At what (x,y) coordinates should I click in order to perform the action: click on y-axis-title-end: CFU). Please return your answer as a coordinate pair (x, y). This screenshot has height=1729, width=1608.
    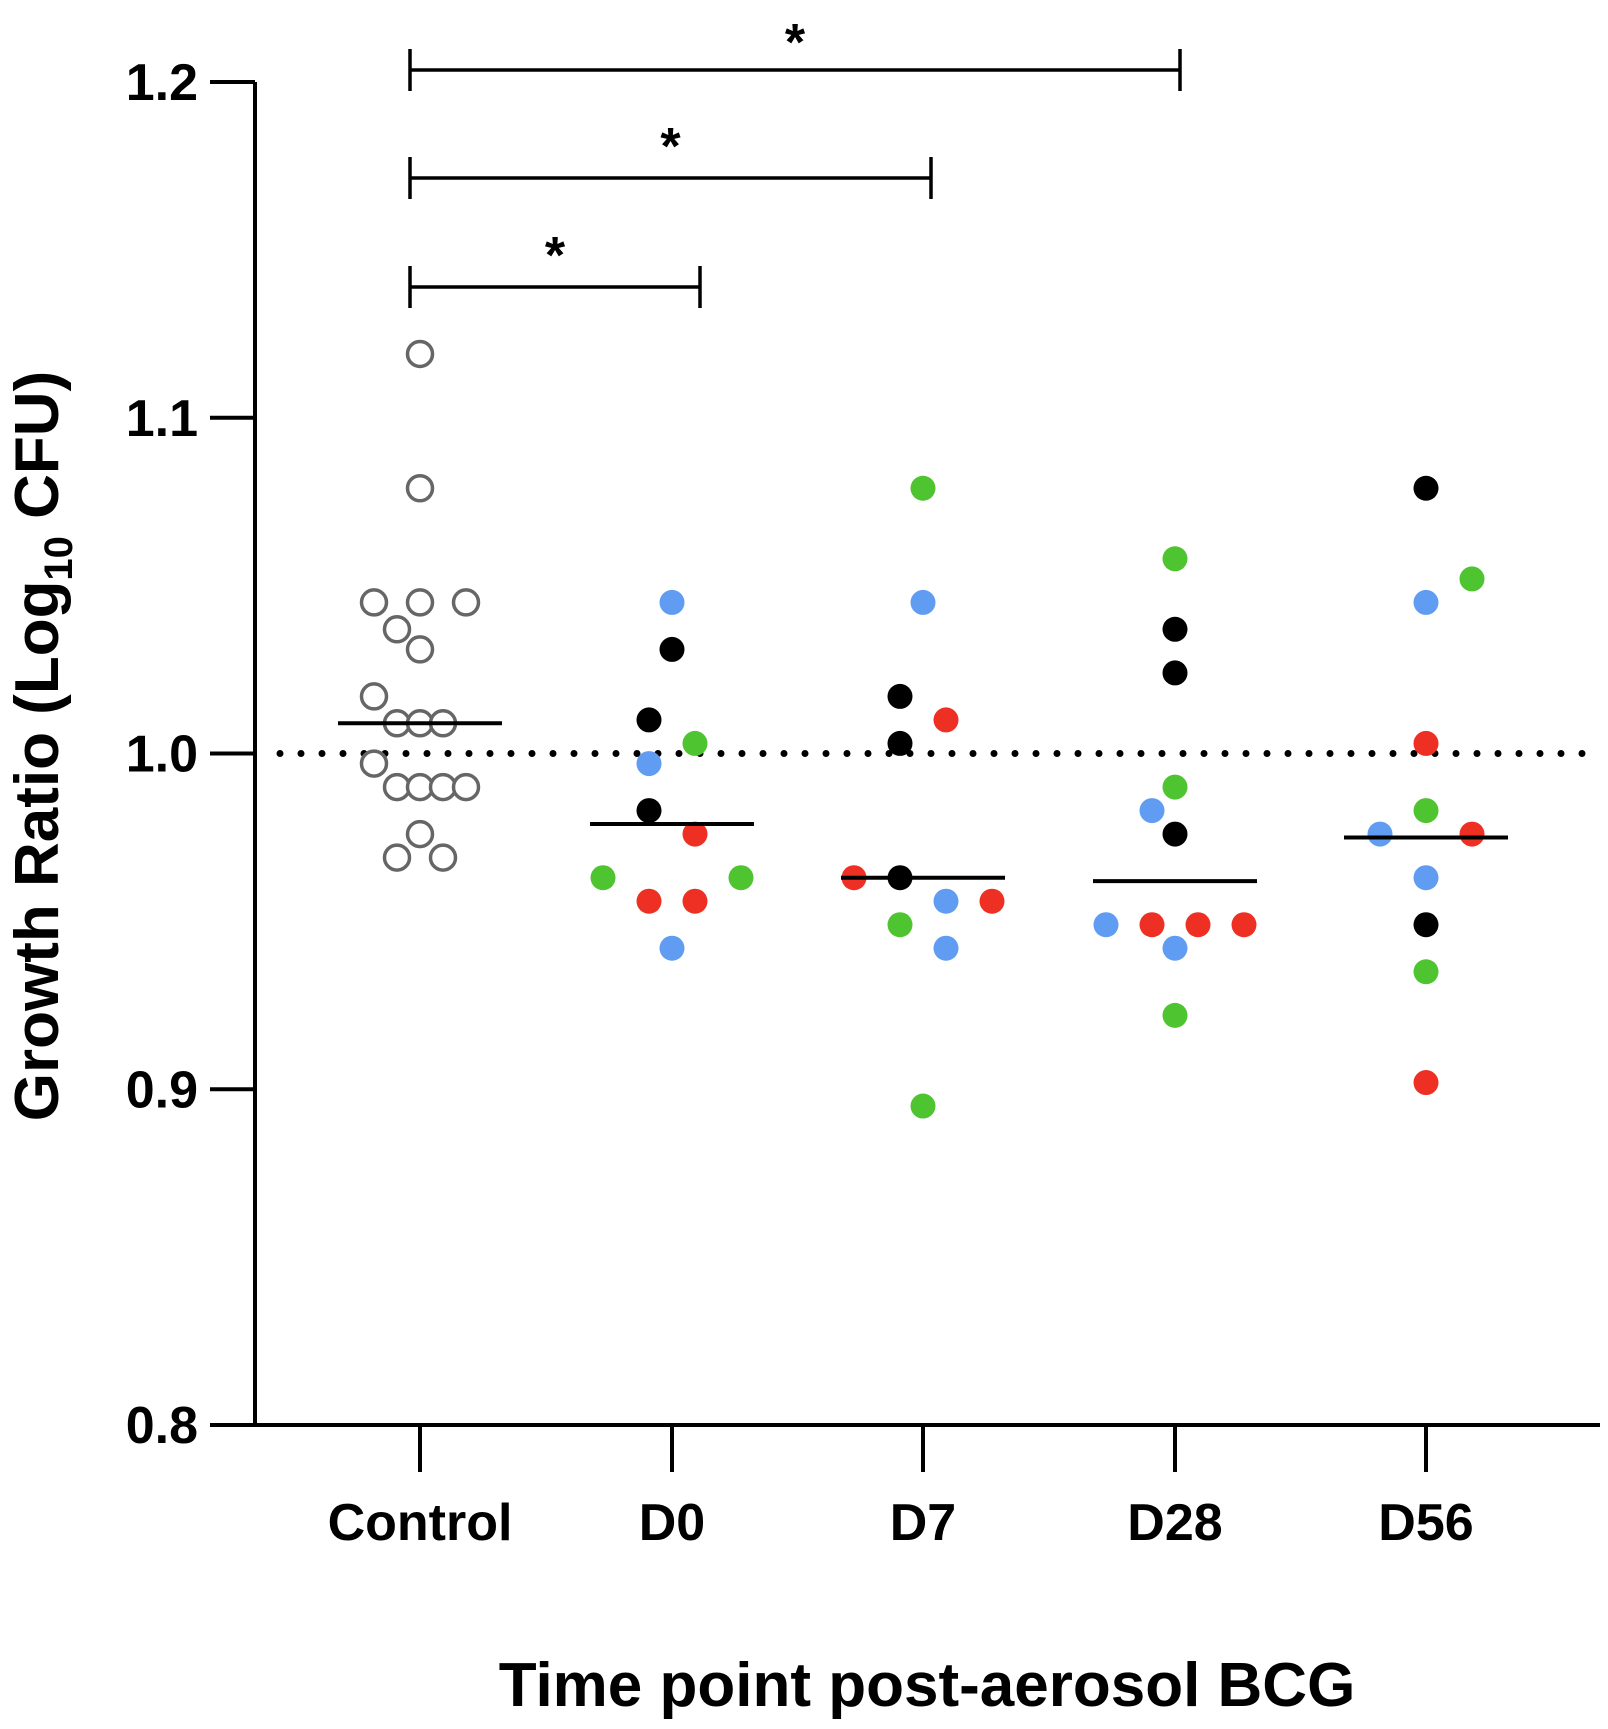
    Looking at the image, I should click on (37, 453).